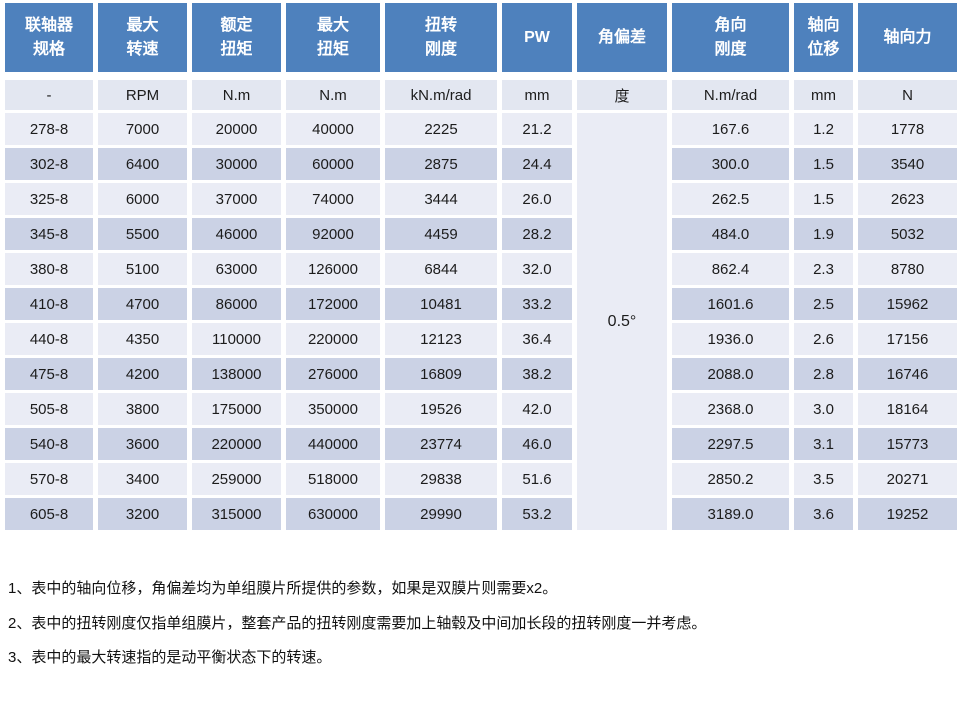  Describe the element at coordinates (907, 479) in the screenshot. I see `table-cell: 20271` at that location.